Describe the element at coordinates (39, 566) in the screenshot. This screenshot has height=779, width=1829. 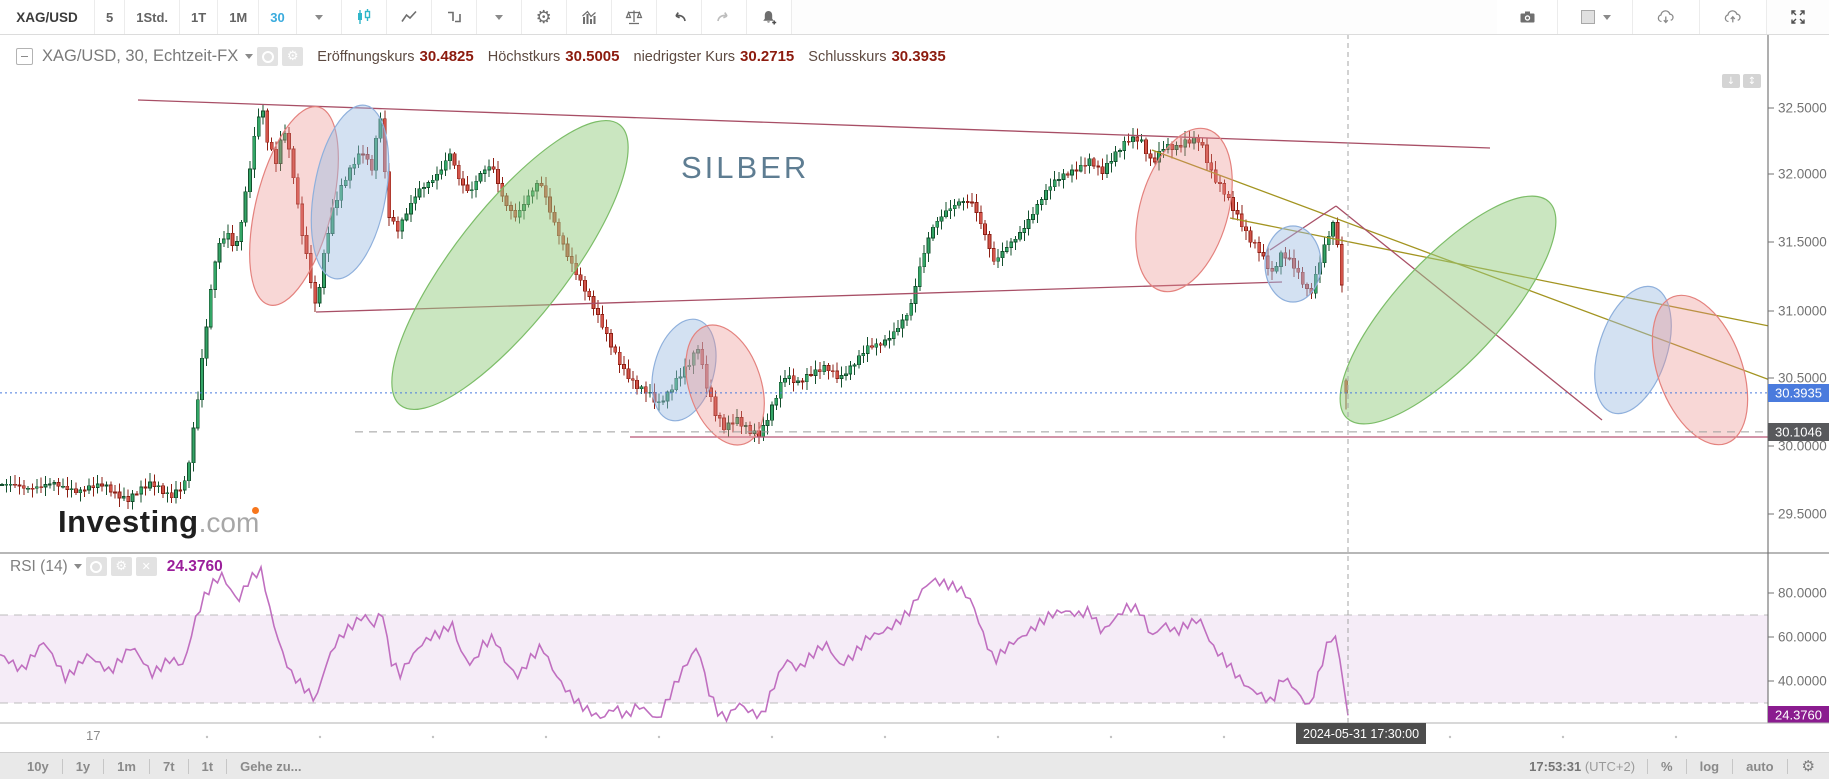
I see `rsi-name: RSI (14)` at that location.